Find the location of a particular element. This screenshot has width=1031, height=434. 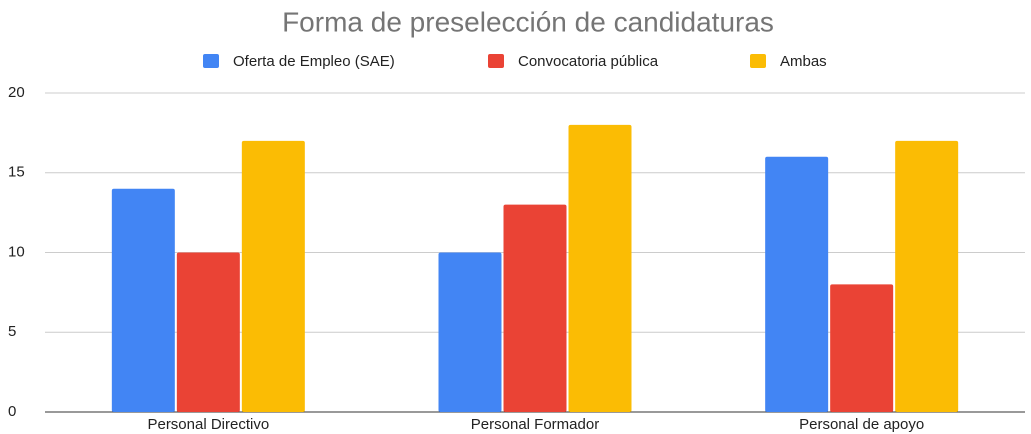

x-tick-label: Personal Directivo is located at coordinates (208, 424).